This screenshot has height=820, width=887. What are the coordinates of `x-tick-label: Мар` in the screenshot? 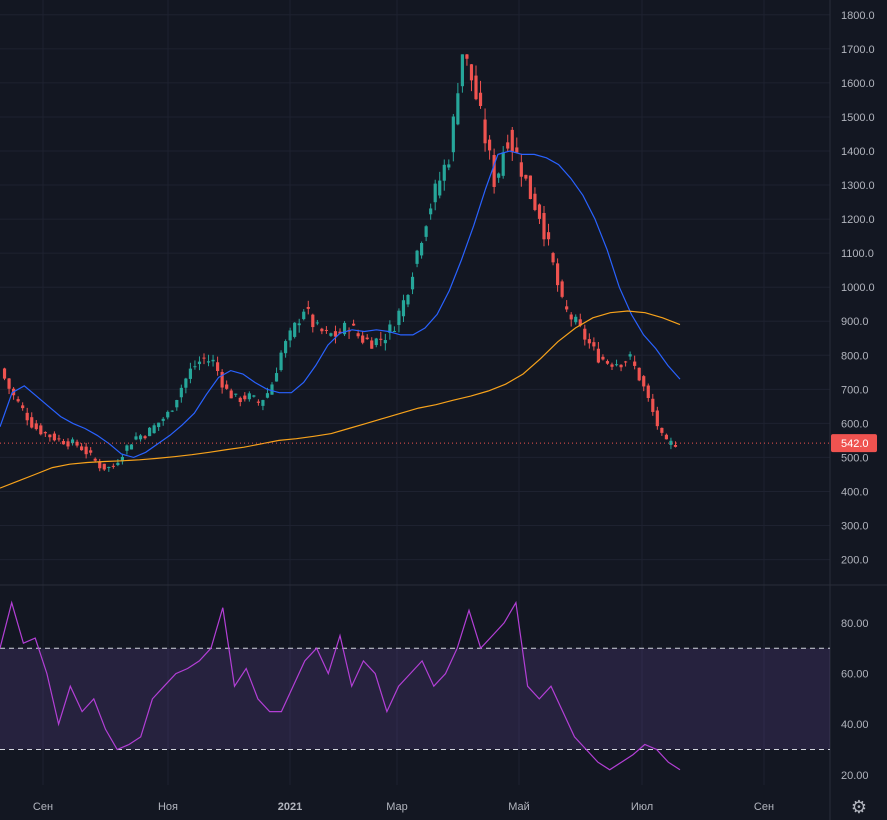 It's located at (397, 807).